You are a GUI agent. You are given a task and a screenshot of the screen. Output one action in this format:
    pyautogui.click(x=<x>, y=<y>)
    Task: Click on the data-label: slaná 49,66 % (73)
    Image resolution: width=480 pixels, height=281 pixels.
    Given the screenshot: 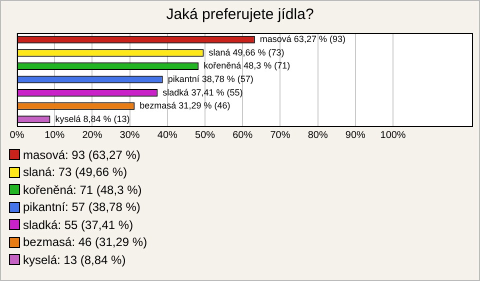 What is the action you would take?
    pyautogui.click(x=246, y=52)
    